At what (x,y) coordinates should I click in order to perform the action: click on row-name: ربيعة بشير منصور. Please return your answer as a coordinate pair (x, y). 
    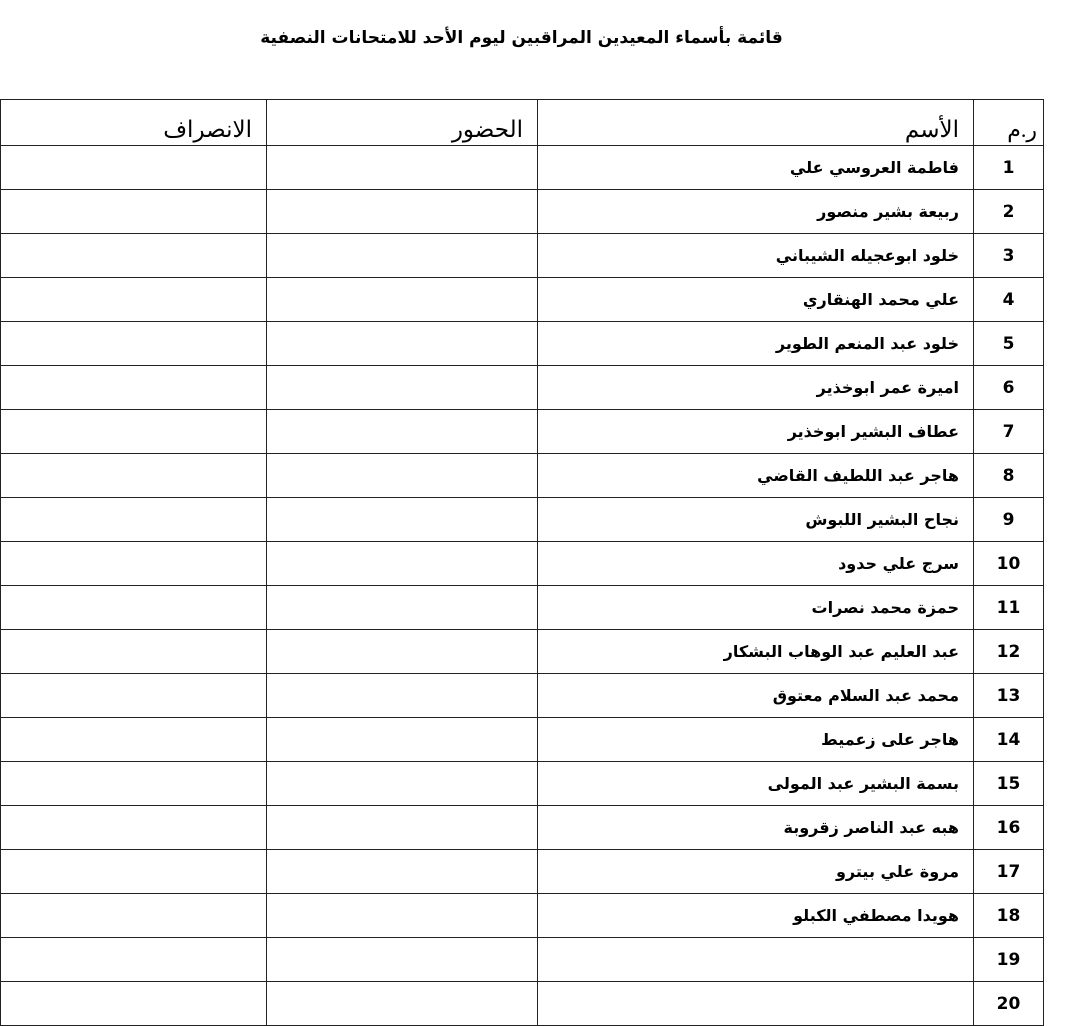
    Looking at the image, I should click on (755, 211).